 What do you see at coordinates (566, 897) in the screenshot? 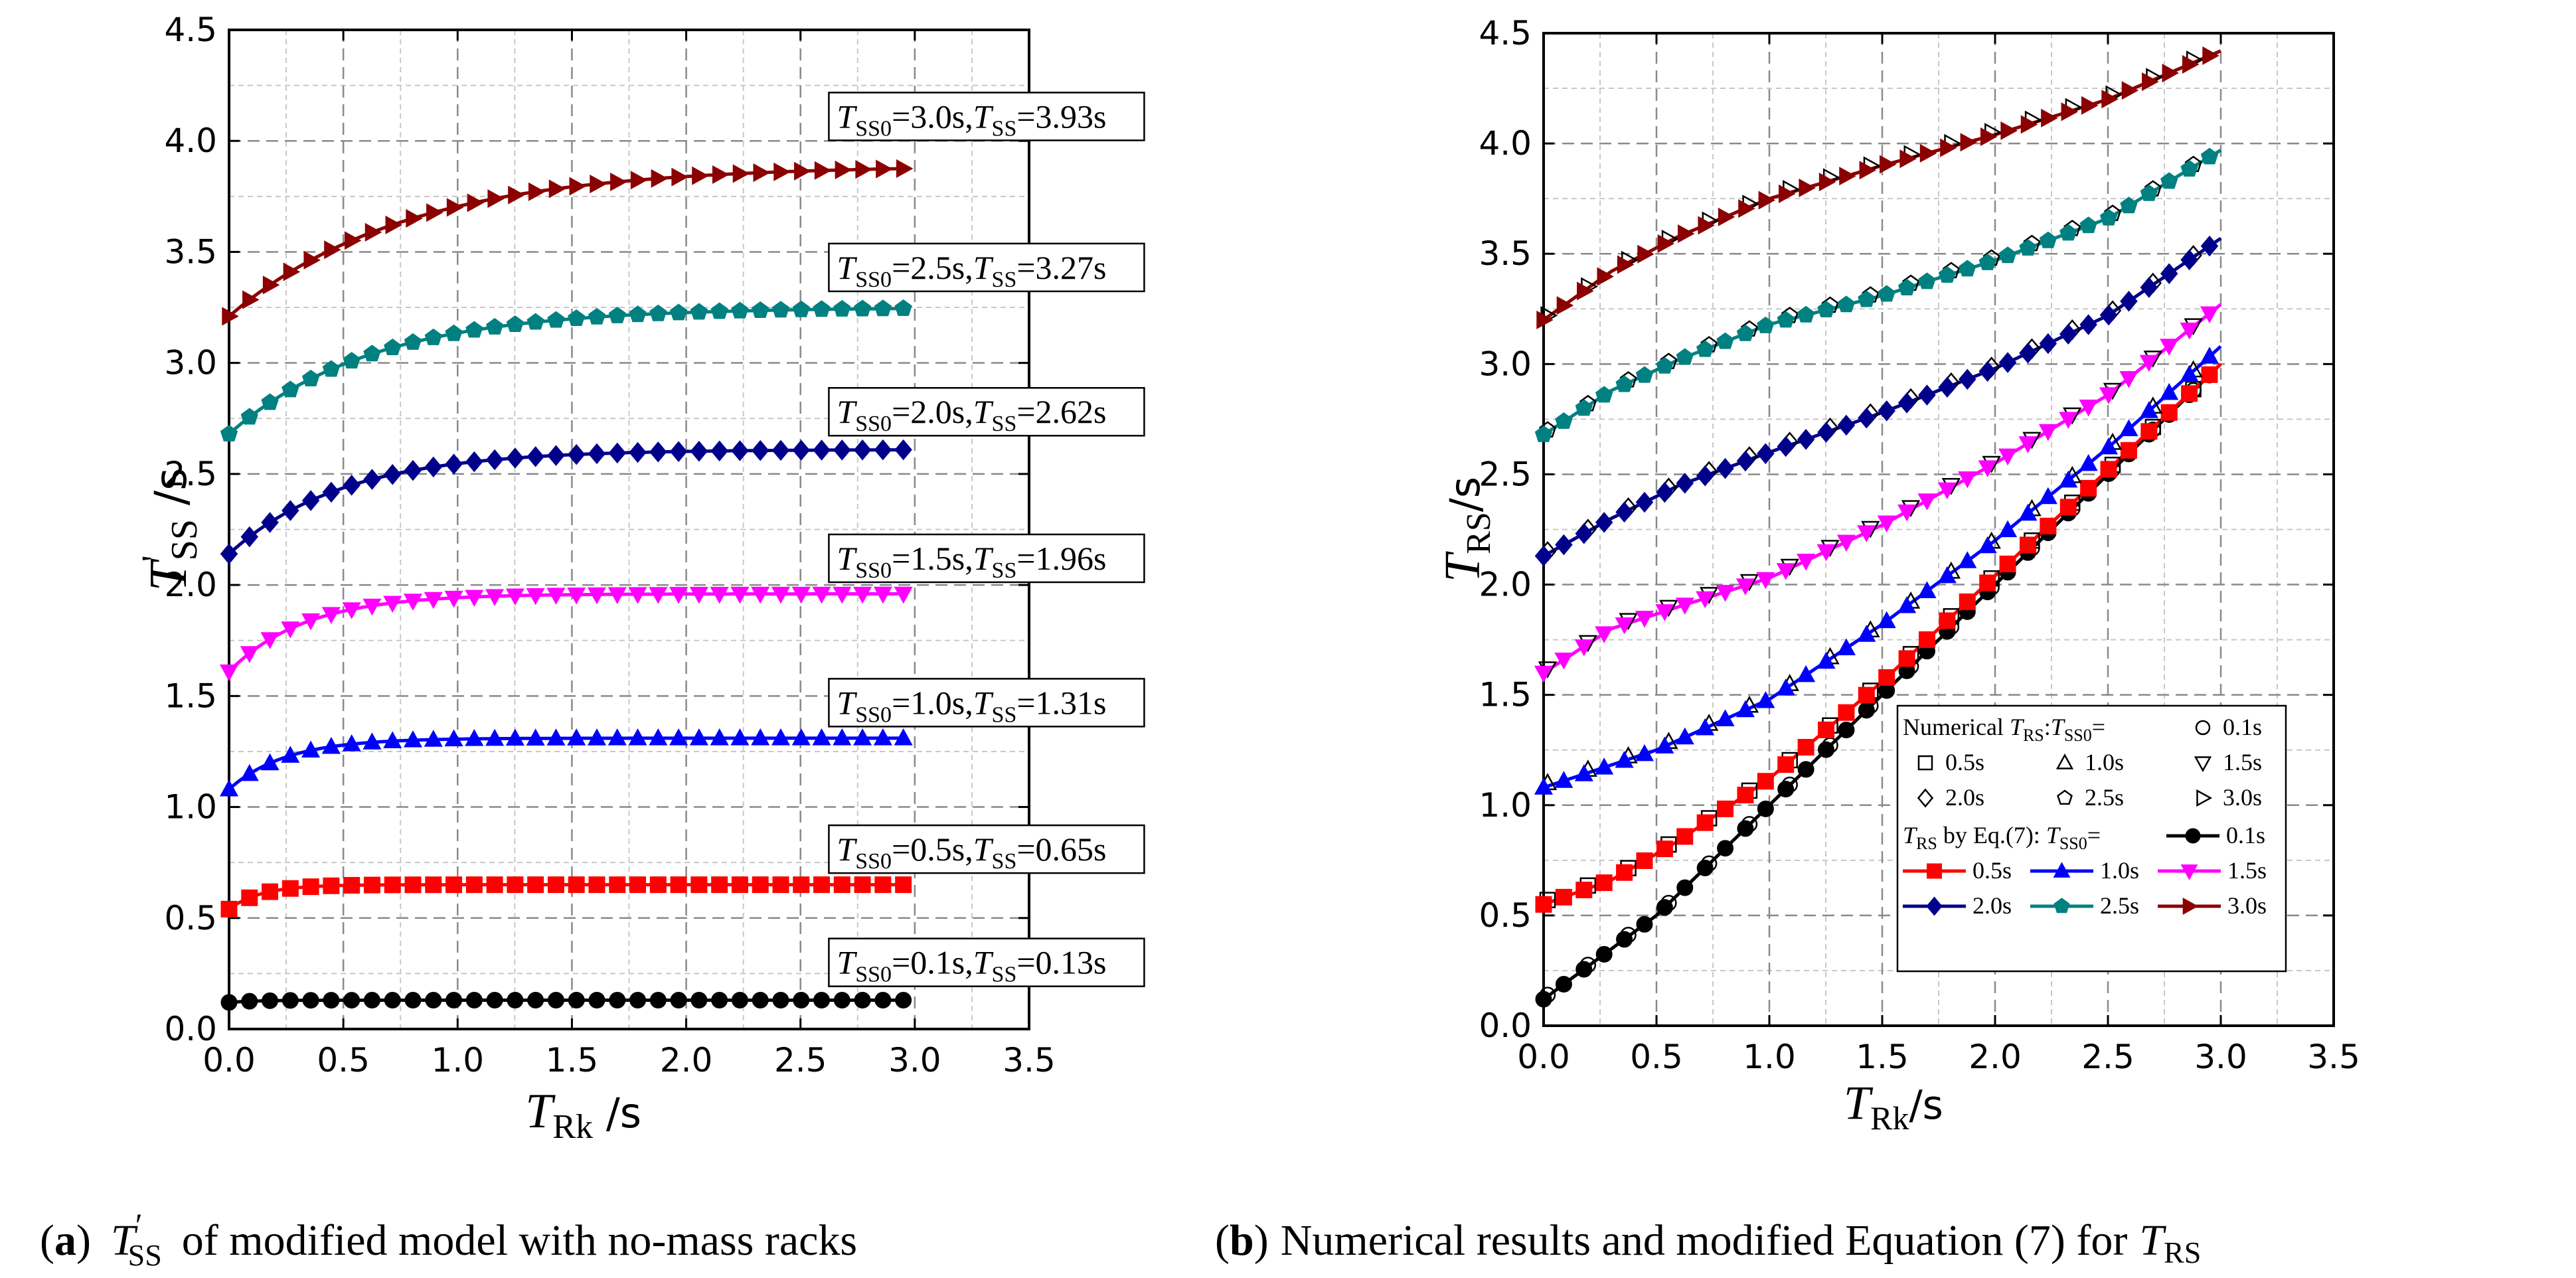
I see `series-line` at bounding box center [566, 897].